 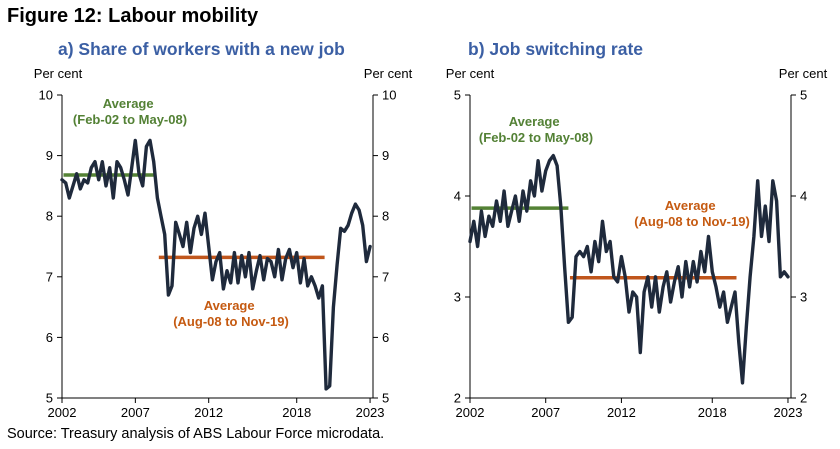 I want to click on panel-b-ytick-label-right: 5, so click(x=803, y=95).